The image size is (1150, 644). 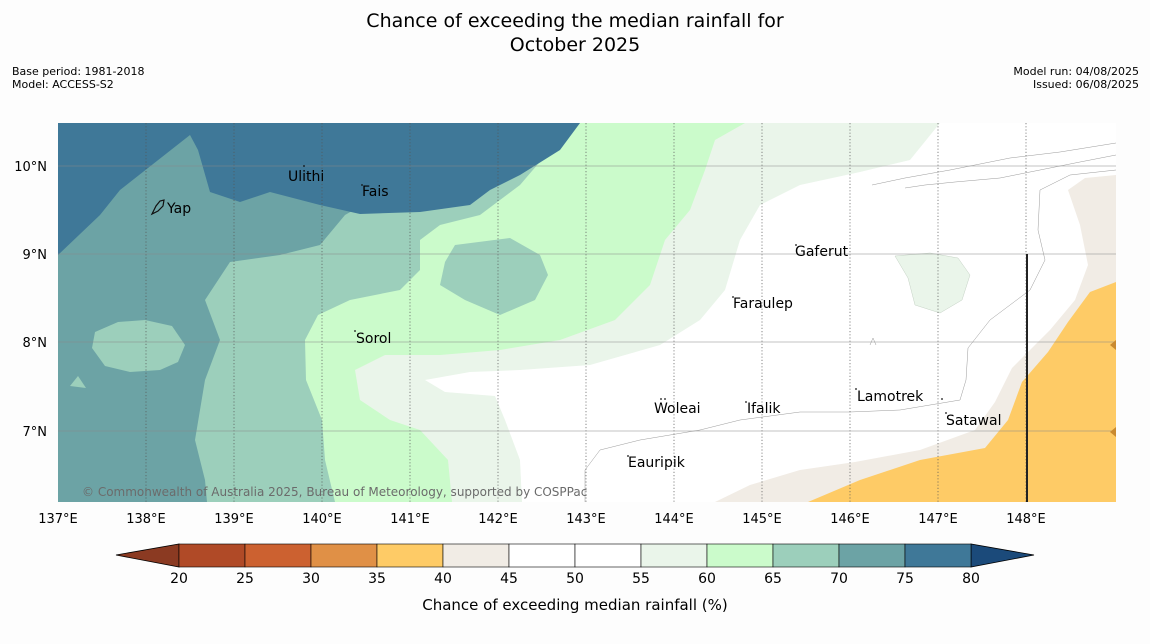 What do you see at coordinates (586, 519) in the screenshot?
I see `lon-tick-143e: 143°E` at bounding box center [586, 519].